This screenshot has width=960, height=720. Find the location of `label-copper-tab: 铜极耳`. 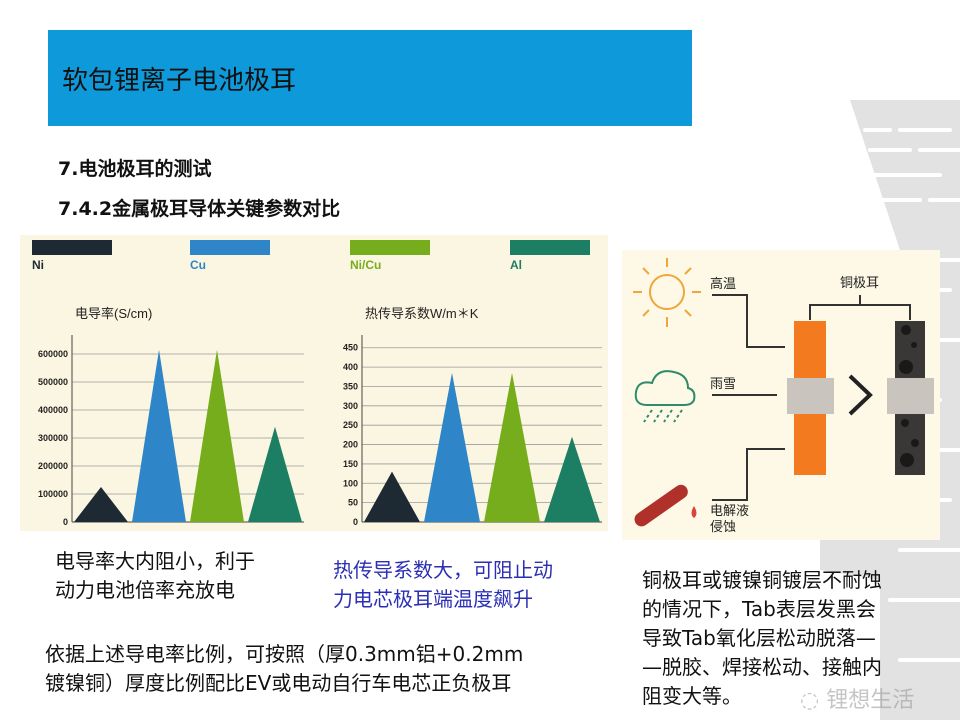

label-copper-tab: 铜极耳 is located at coordinates (859, 282).